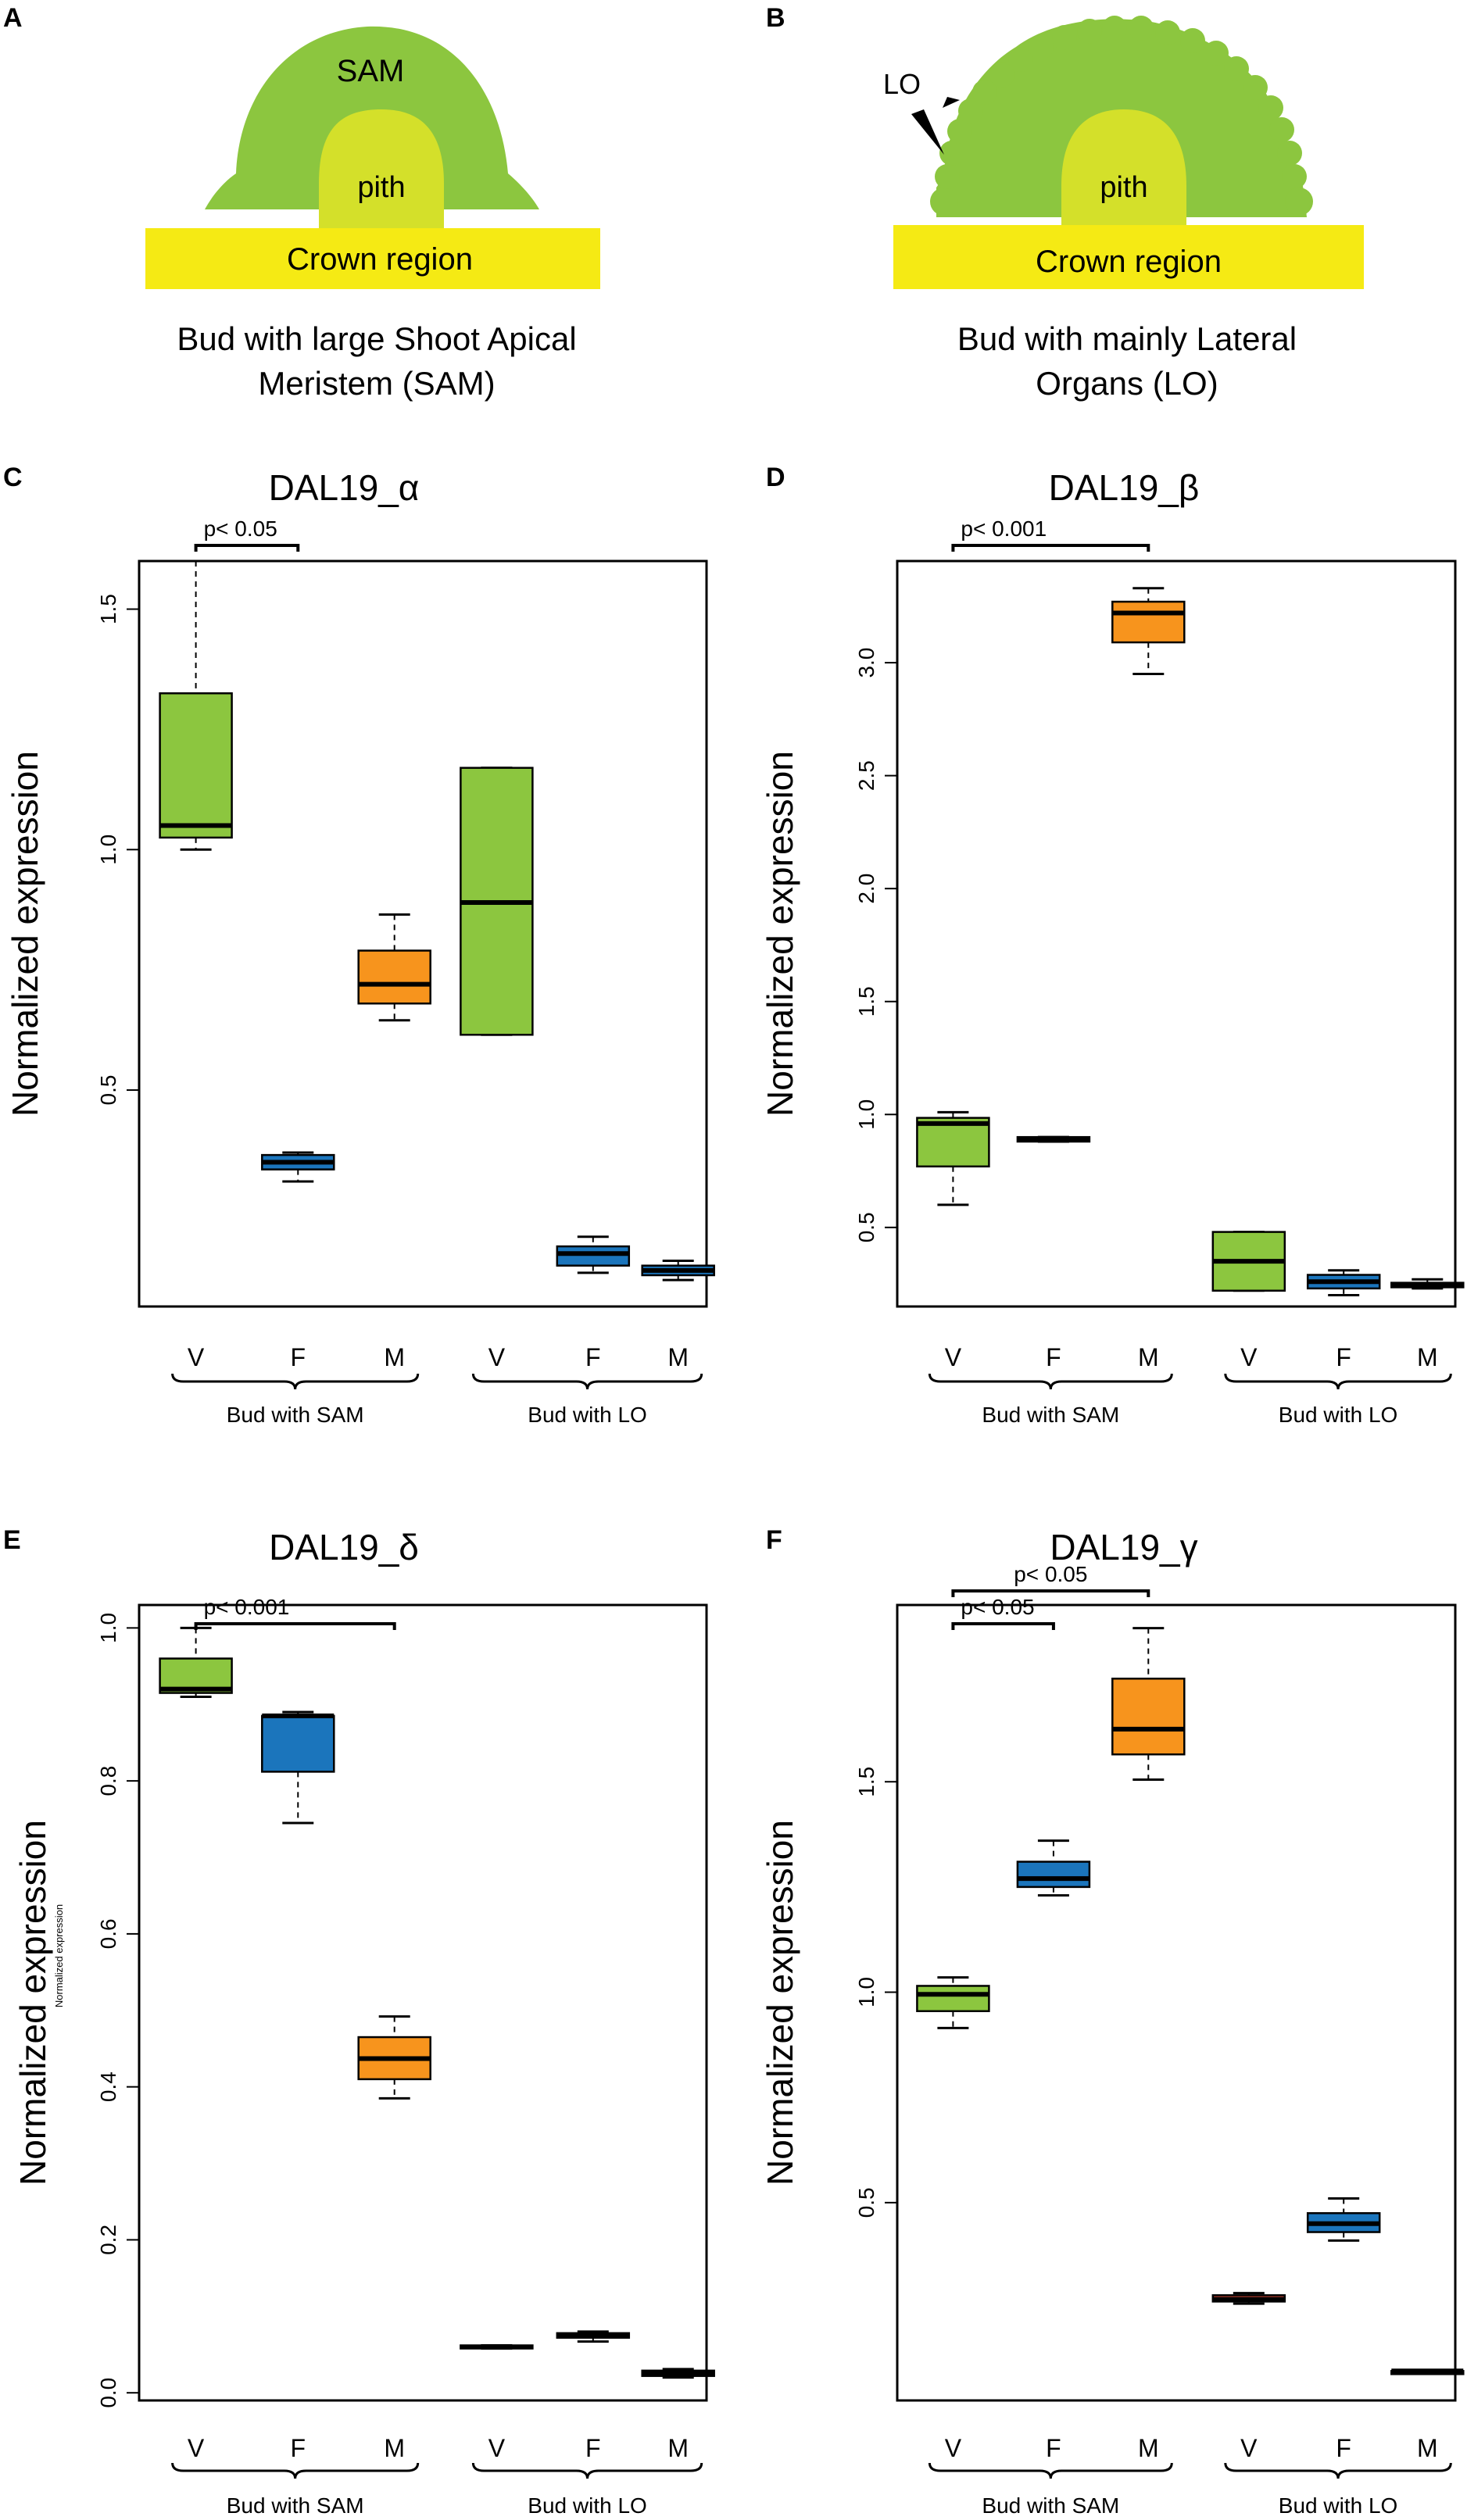  What do you see at coordinates (344, 487) in the screenshot?
I see `chart-title: DAL19_α` at bounding box center [344, 487].